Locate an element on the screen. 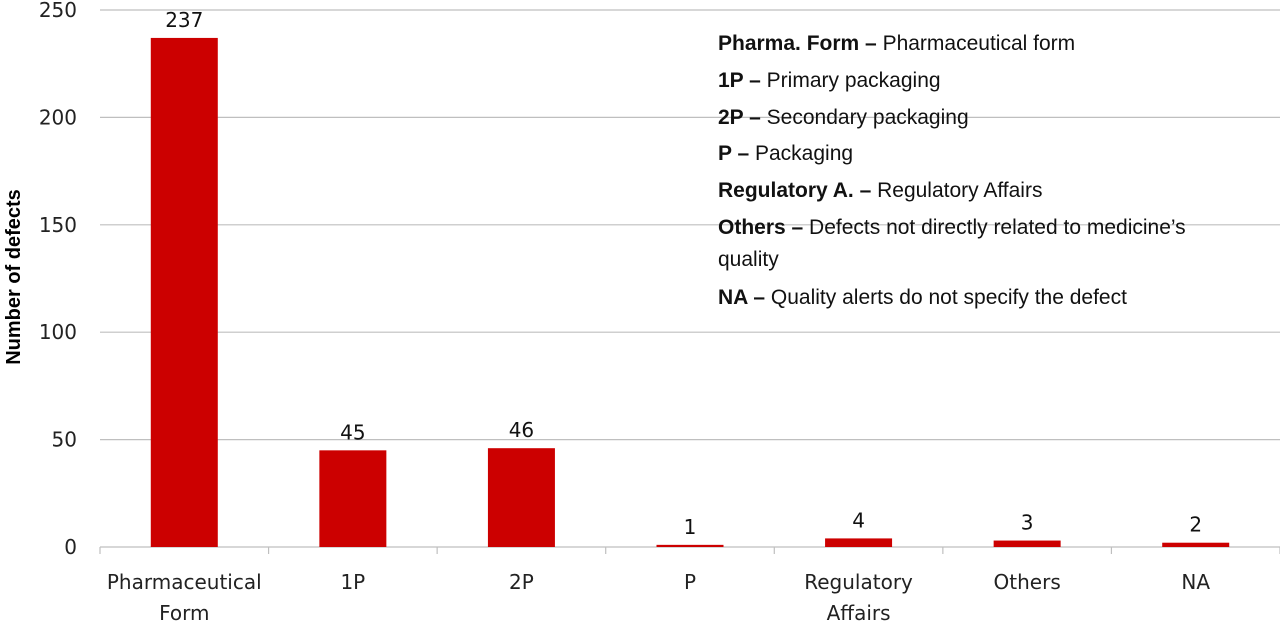  x-tick-label: Others is located at coordinates (1027, 582).